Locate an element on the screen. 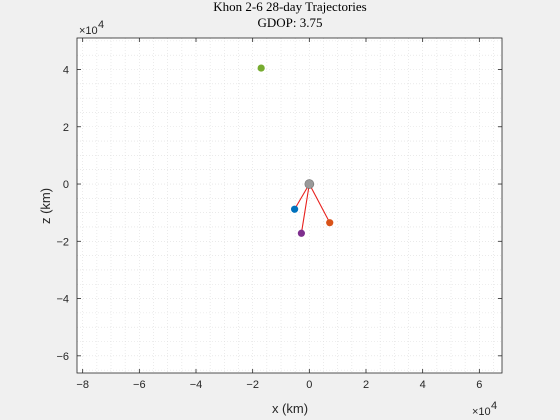  trajectory-links is located at coordinates (312, 208).